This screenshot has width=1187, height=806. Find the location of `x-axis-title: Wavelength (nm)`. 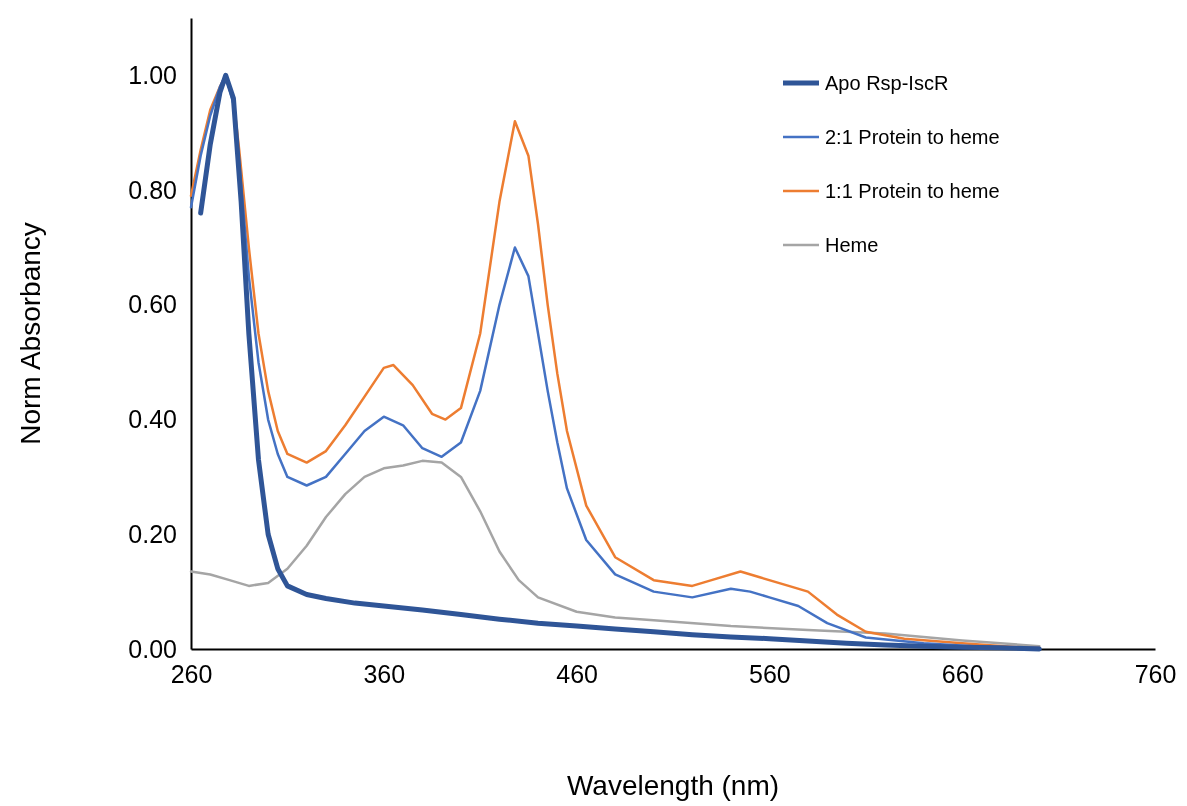

x-axis-title: Wavelength (nm) is located at coordinates (673, 785).